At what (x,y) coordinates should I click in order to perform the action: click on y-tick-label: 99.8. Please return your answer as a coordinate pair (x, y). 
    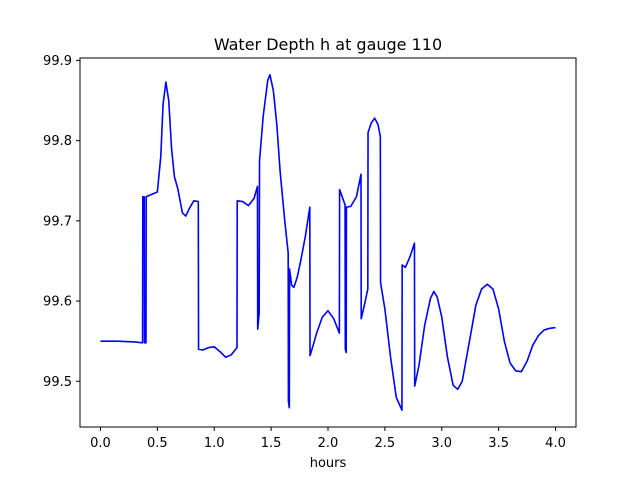
    Looking at the image, I should click on (57, 141).